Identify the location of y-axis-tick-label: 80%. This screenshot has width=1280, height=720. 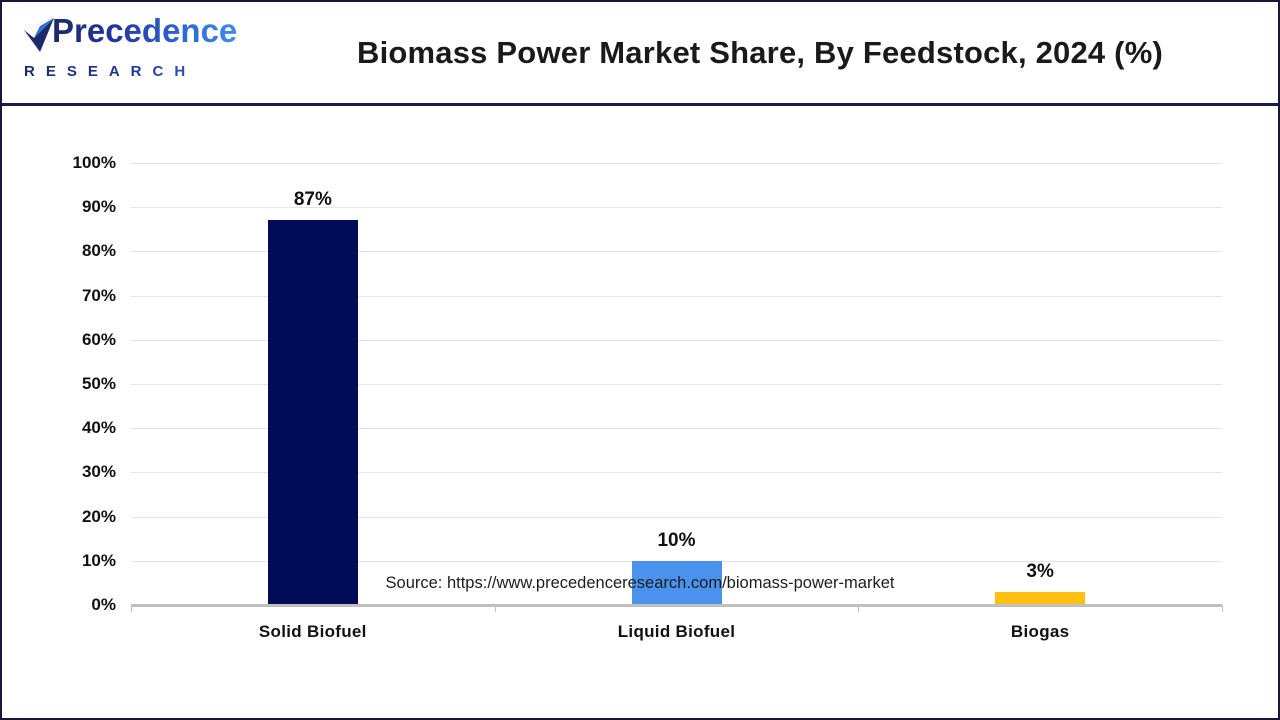
(98, 251).